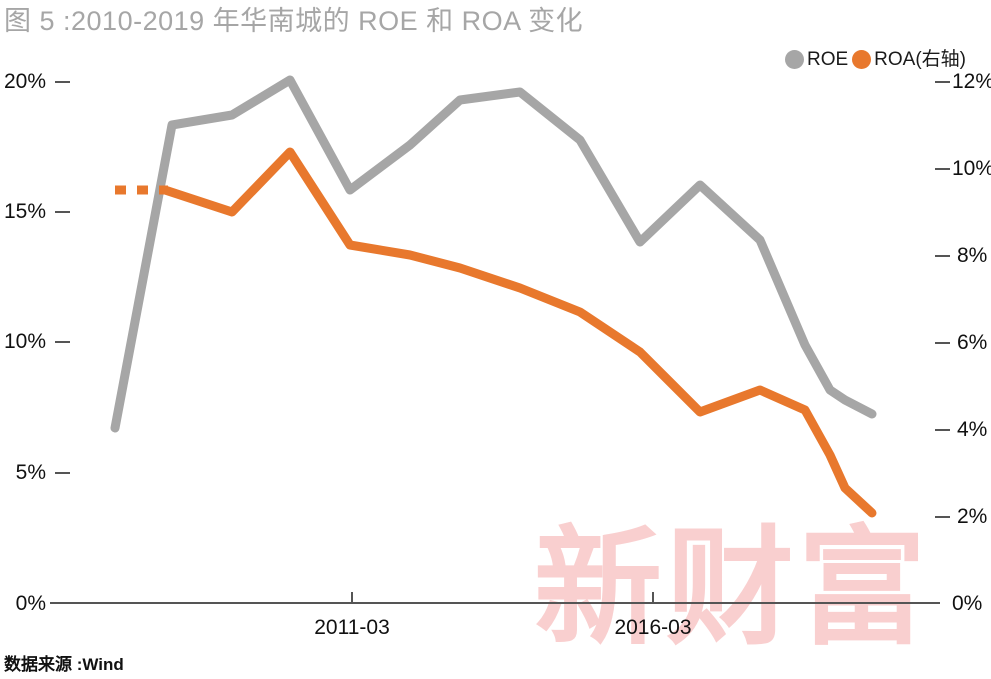  Describe the element at coordinates (30, 472) in the screenshot. I see `y-axis-label-5: 5%` at that location.